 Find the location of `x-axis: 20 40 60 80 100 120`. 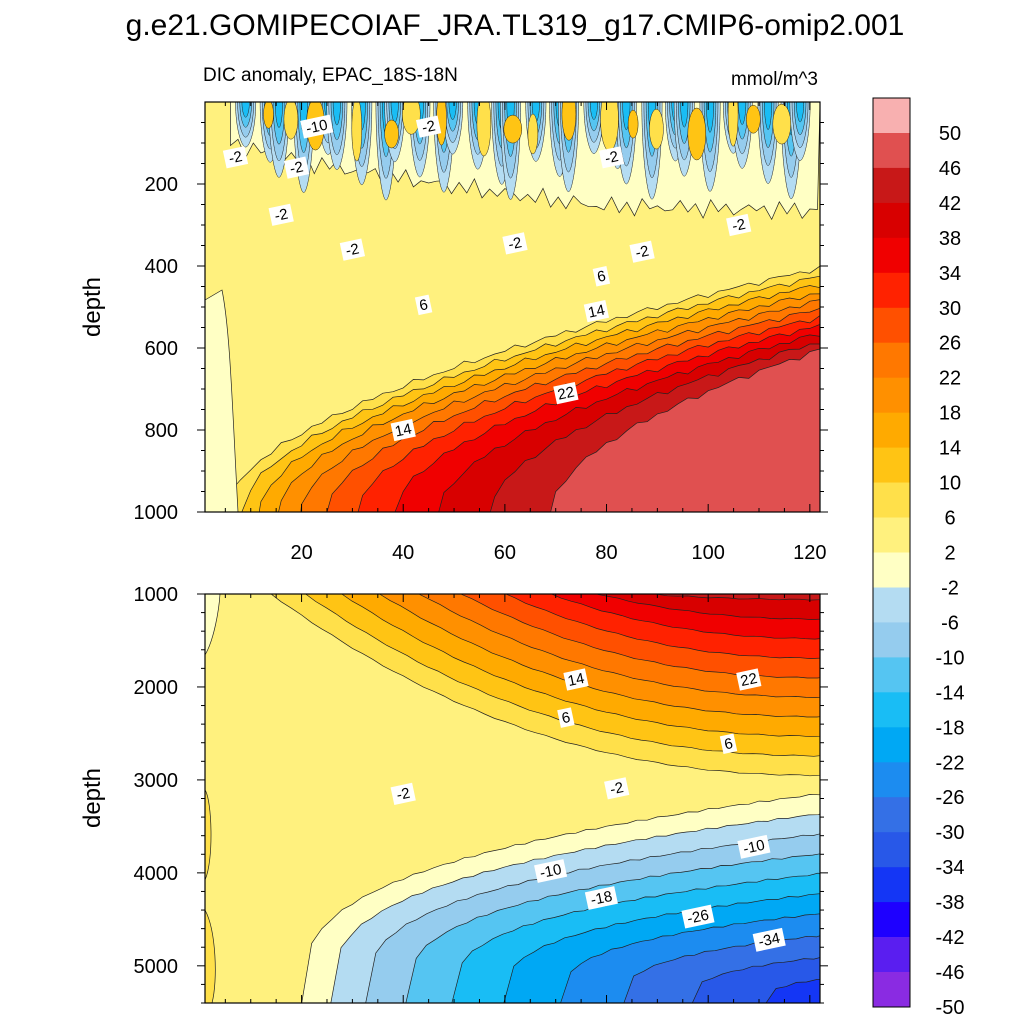

x-axis: 20 40 60 80 100 120 is located at coordinates (558, 553).